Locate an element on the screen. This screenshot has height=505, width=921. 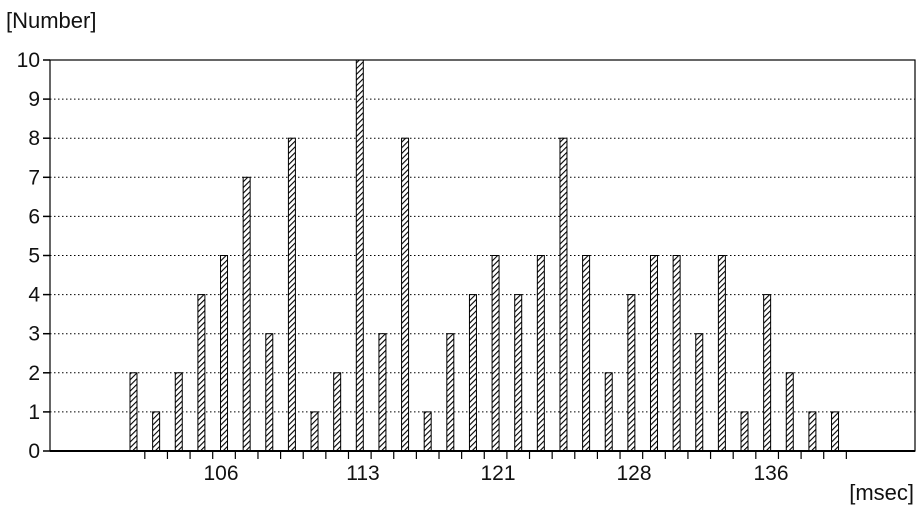
y-tick-labels: 0 1 2 3 4 5 6 7 8 9 10 is located at coordinates (29, 256).